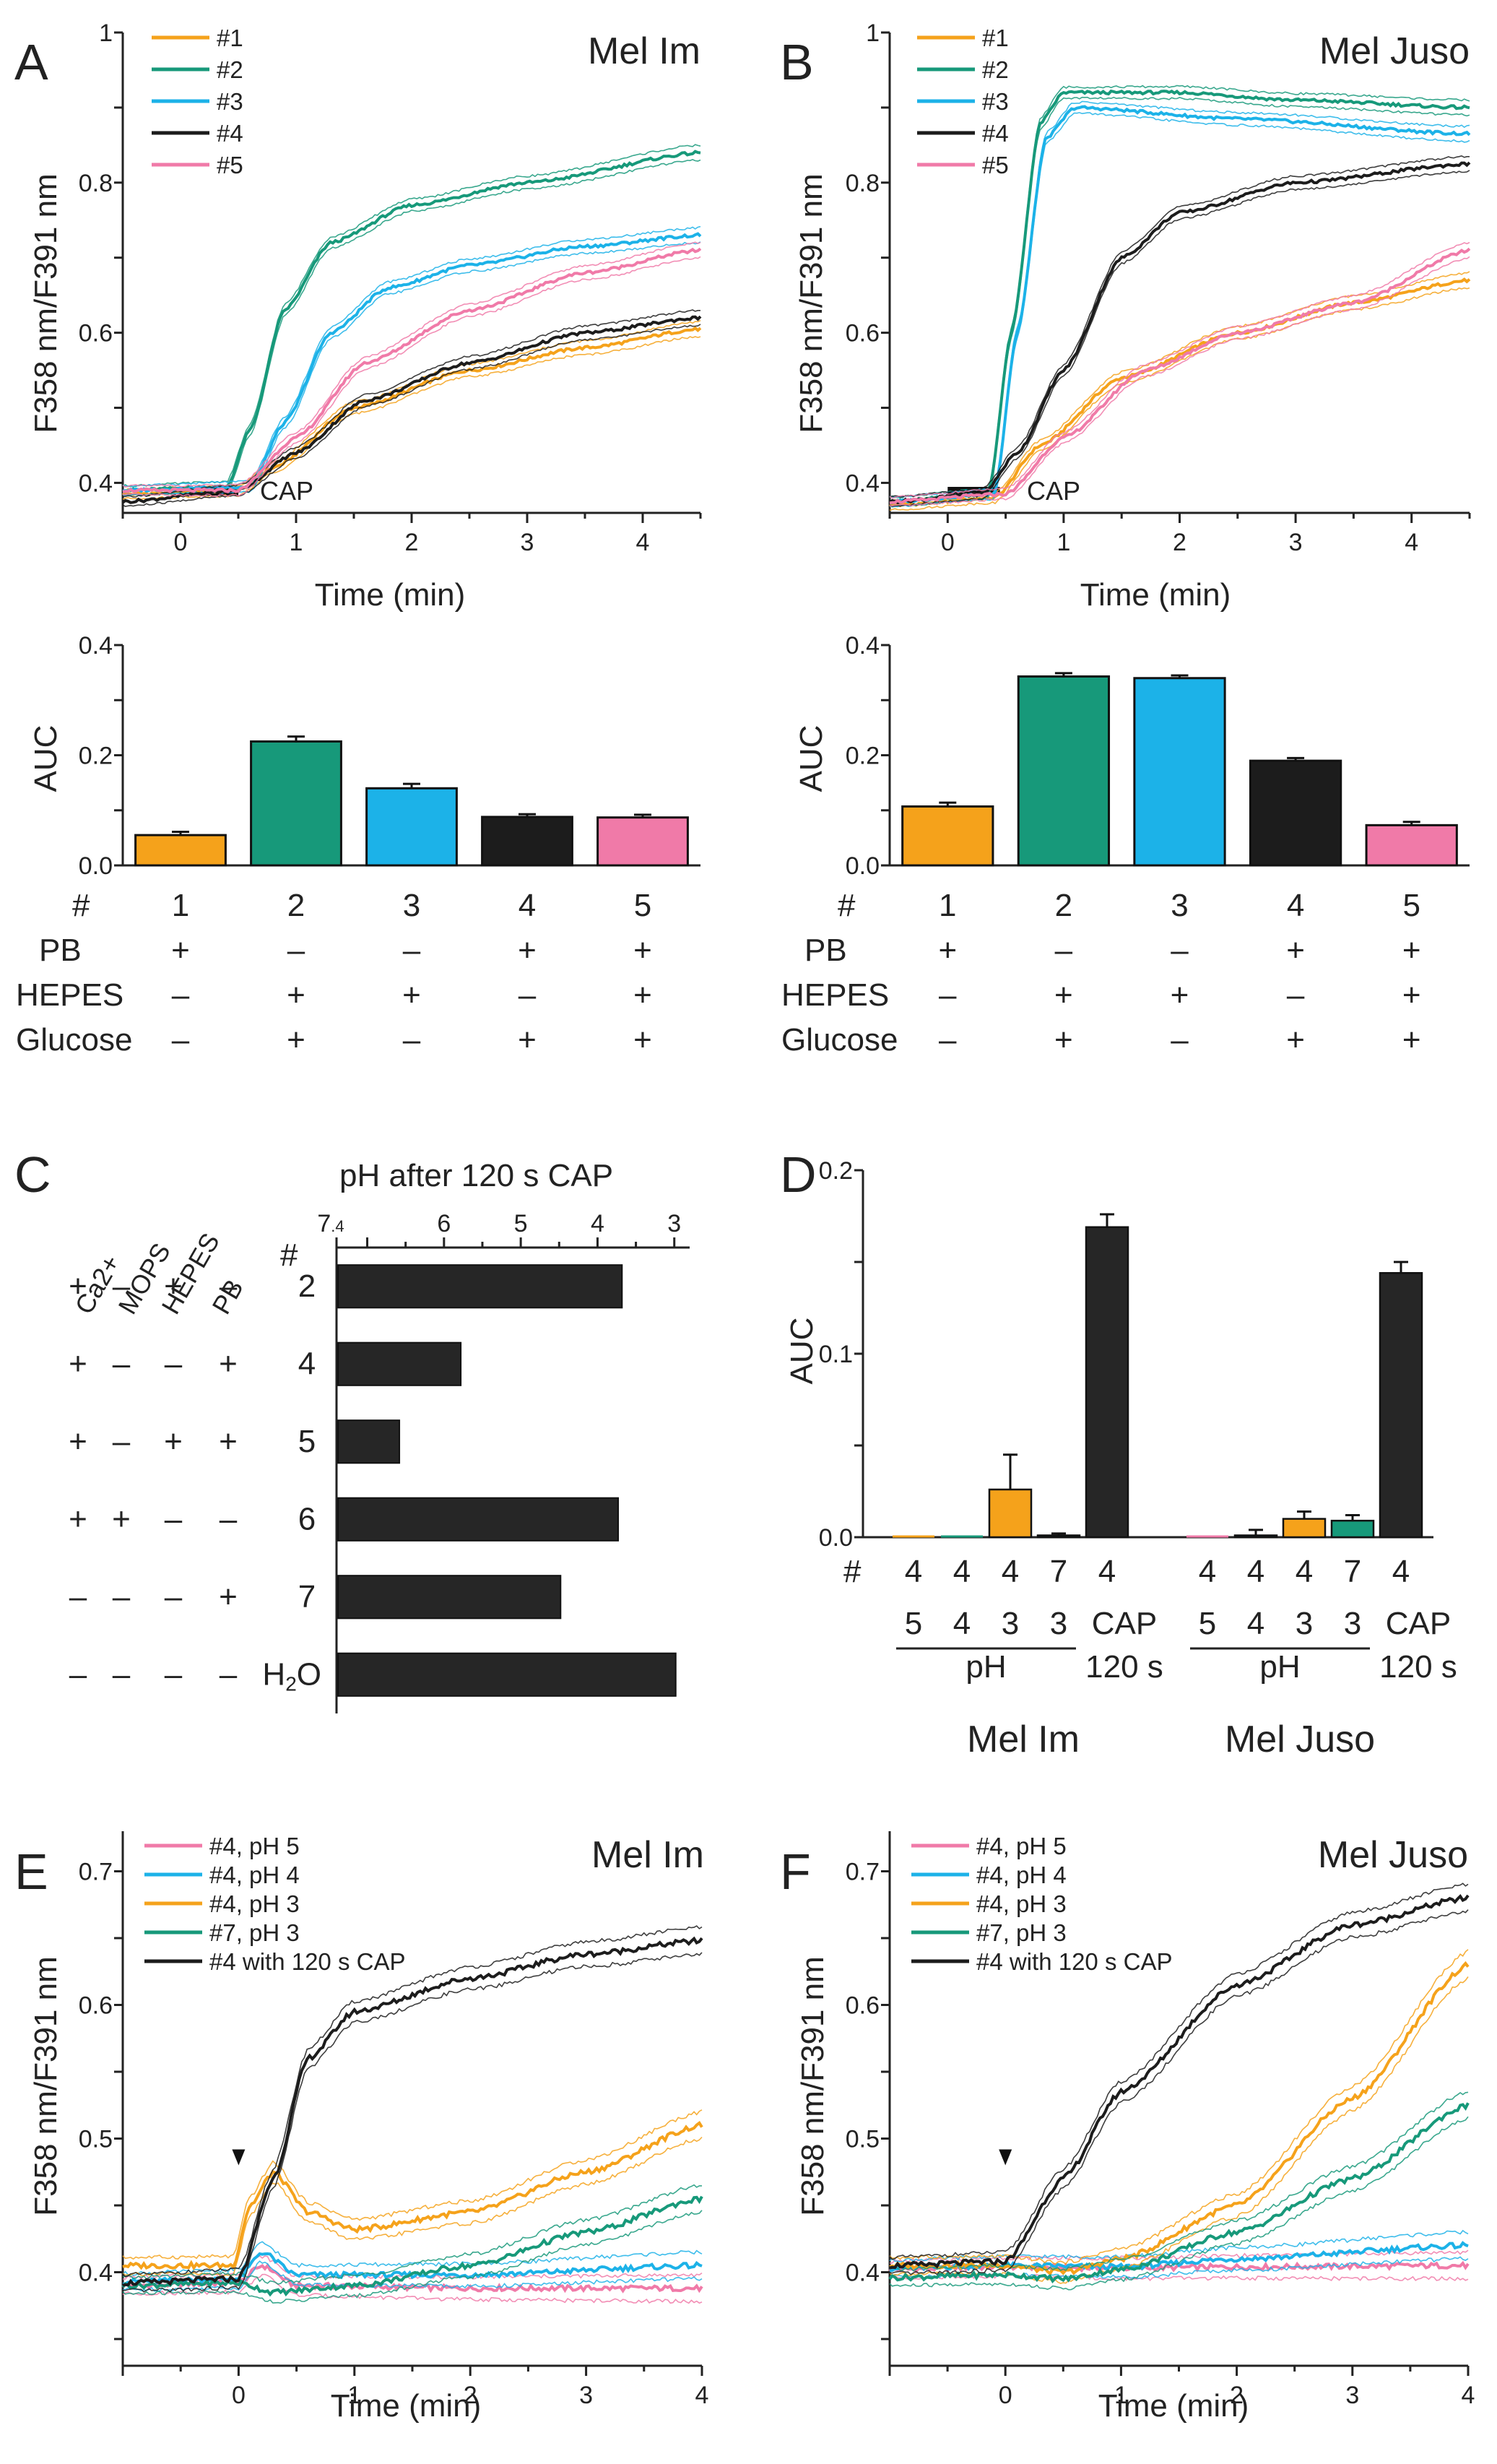  What do you see at coordinates (995, 101) in the screenshot?
I see `legend-label-3: #3` at bounding box center [995, 101].